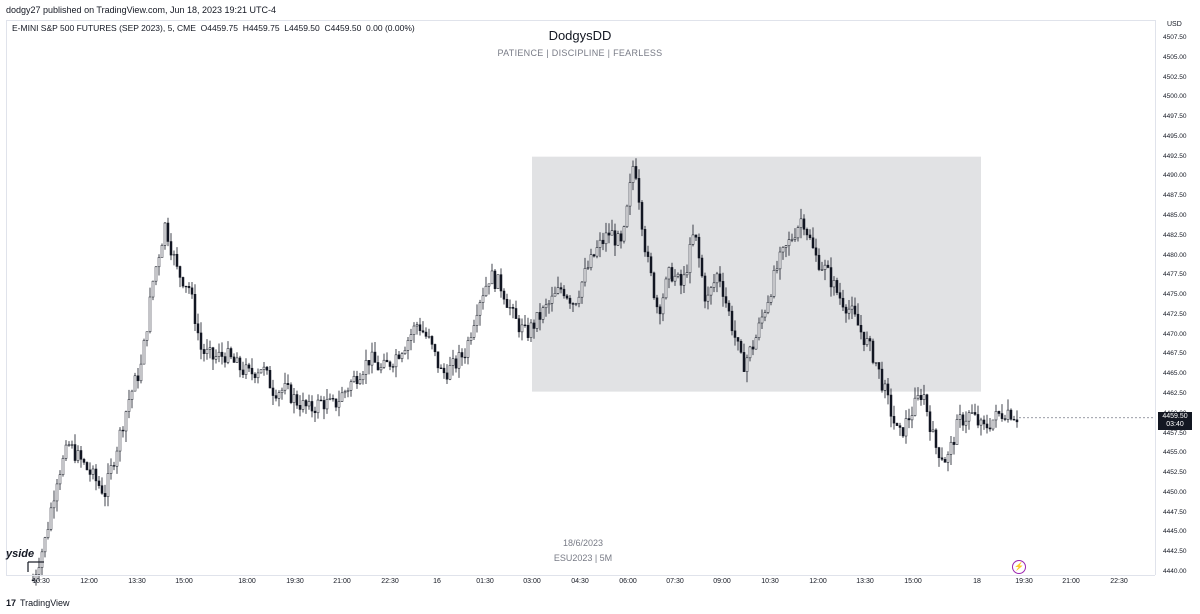 This screenshot has height=614, width=1200. Describe the element at coordinates (41, 581) in the screenshot. I see `time-tick-label: 10:30` at that location.